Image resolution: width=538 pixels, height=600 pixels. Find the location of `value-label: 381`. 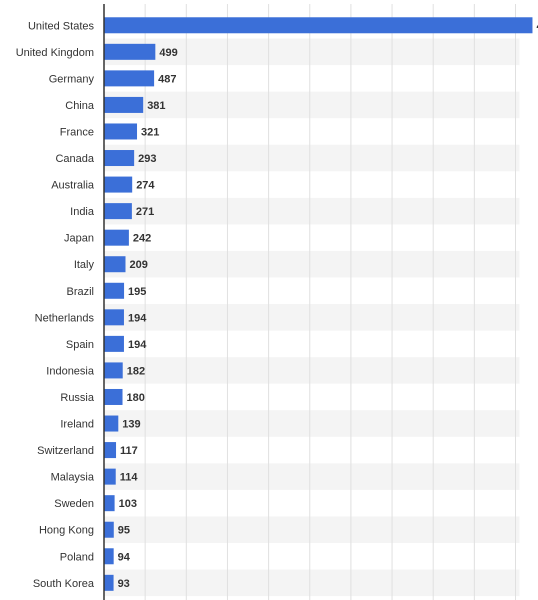

value-label: 381 is located at coordinates (156, 106).